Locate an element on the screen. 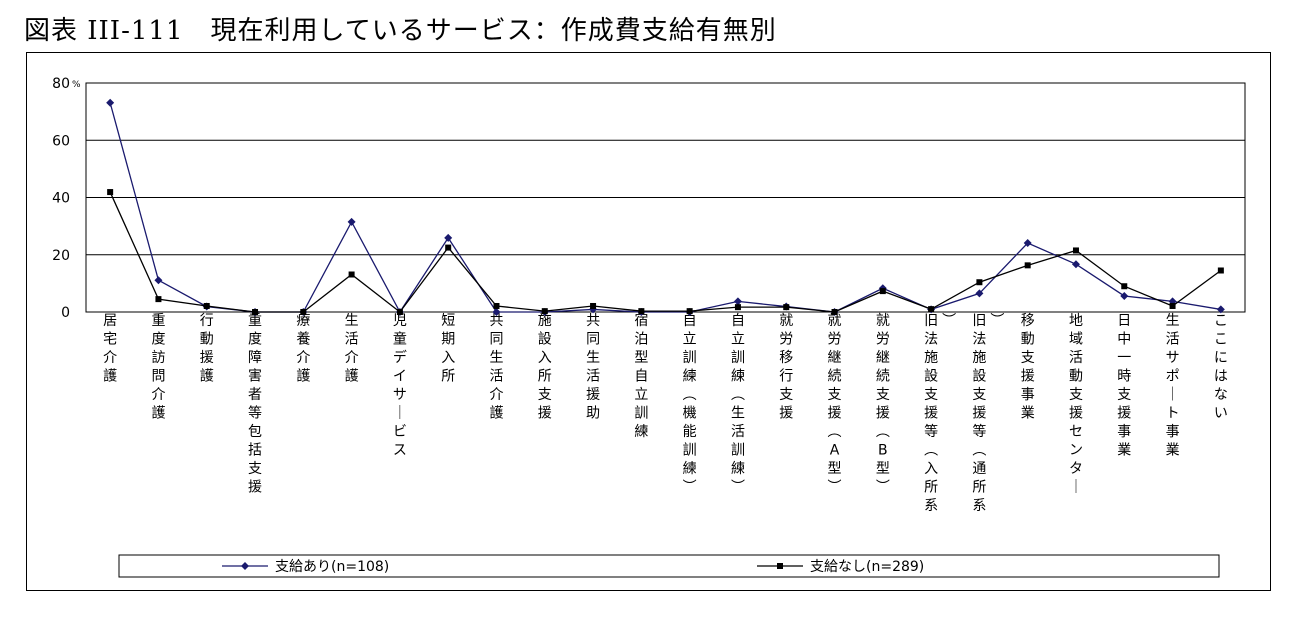 This screenshot has width=1312, height=627. x-tick-label: 就労継続支援︵ B 型︶ is located at coordinates (883, 404).